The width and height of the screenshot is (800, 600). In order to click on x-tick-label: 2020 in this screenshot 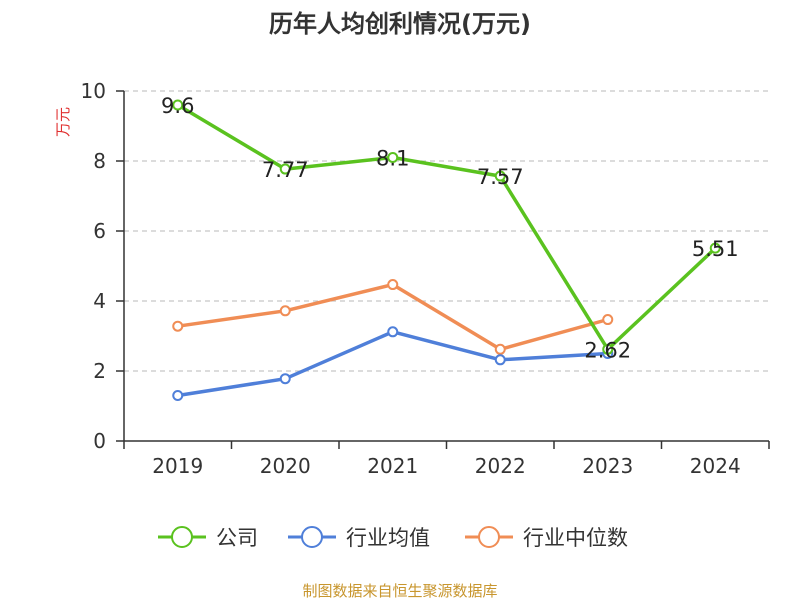, I will do `click(285, 466)`.